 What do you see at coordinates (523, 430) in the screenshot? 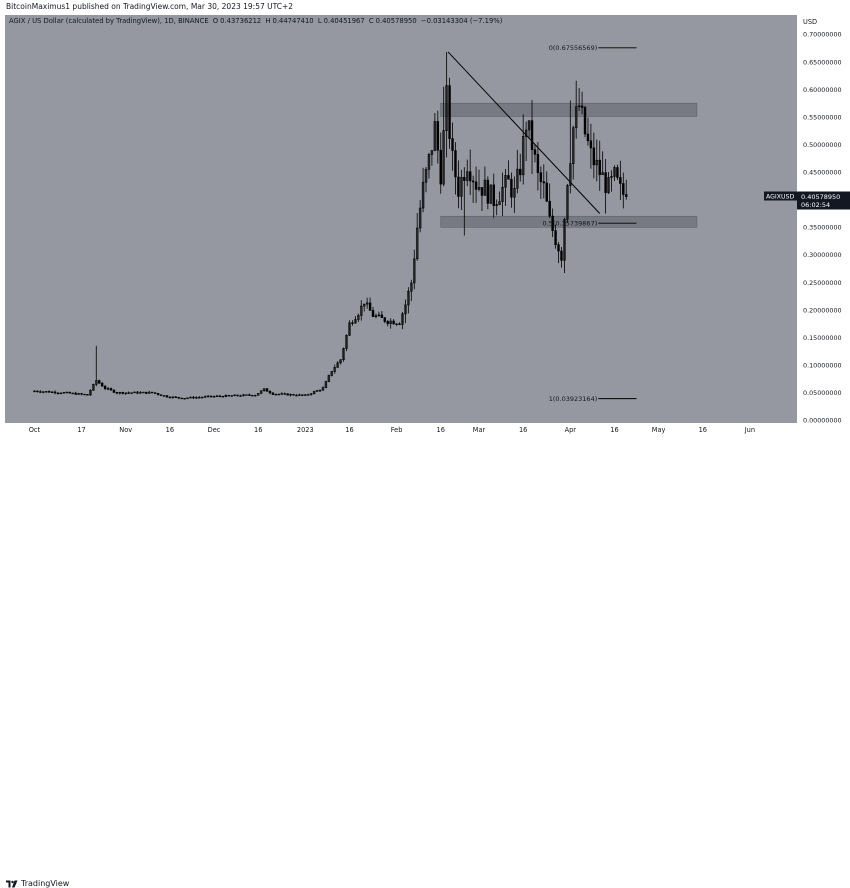
I see `time-tick-label: 16` at bounding box center [523, 430].